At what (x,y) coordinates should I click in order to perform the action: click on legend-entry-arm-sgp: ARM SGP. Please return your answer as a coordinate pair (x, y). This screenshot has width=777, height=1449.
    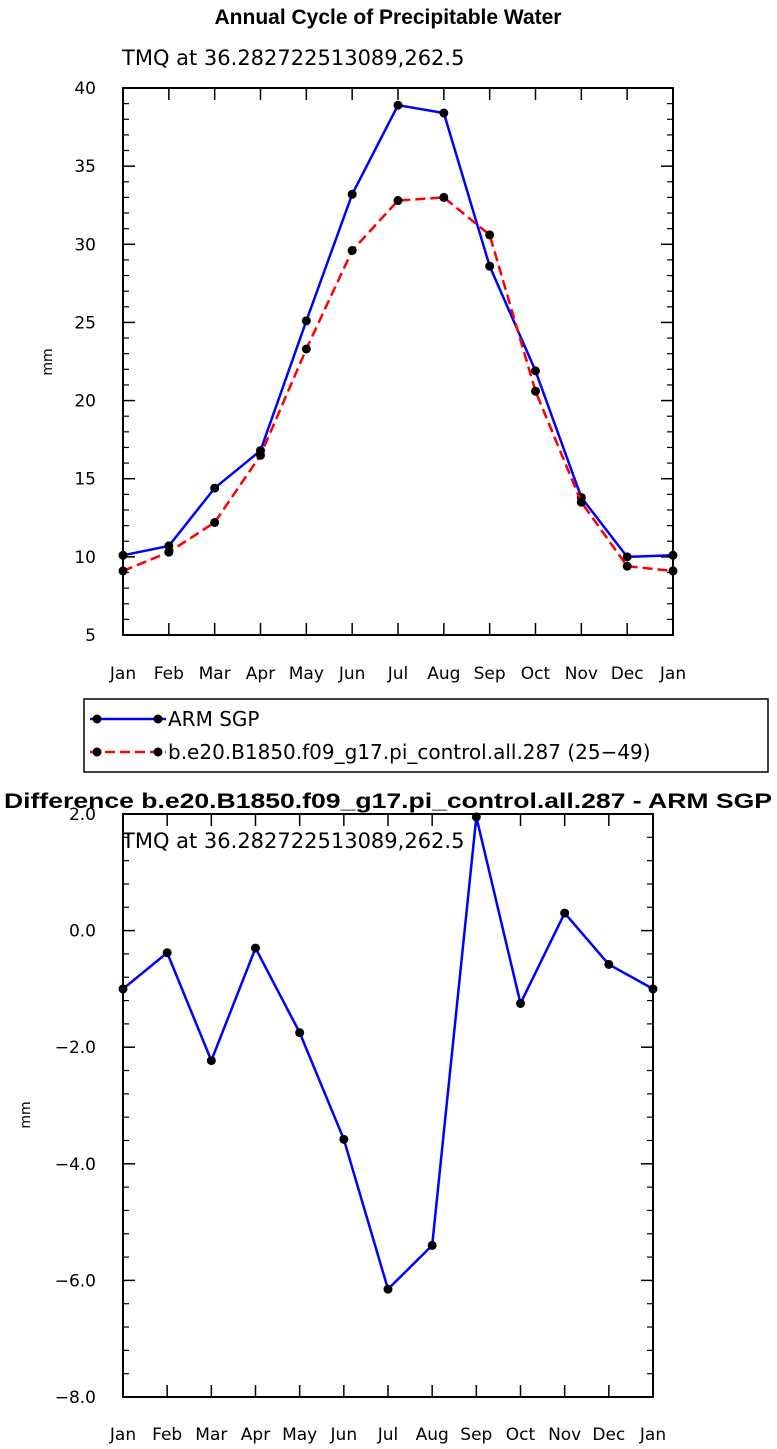
    Looking at the image, I should click on (174, 719).